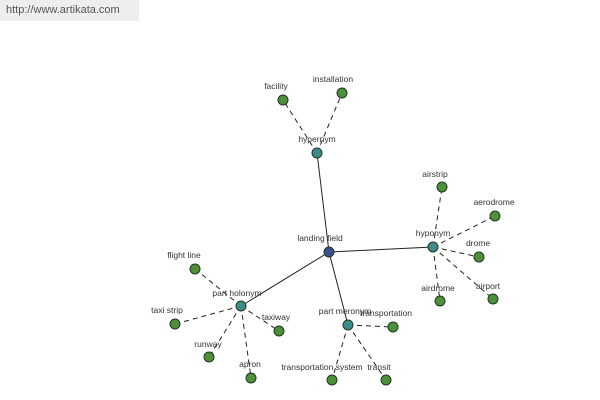  Describe the element at coordinates (379, 367) in the screenshot. I see `node-label: transit` at that location.